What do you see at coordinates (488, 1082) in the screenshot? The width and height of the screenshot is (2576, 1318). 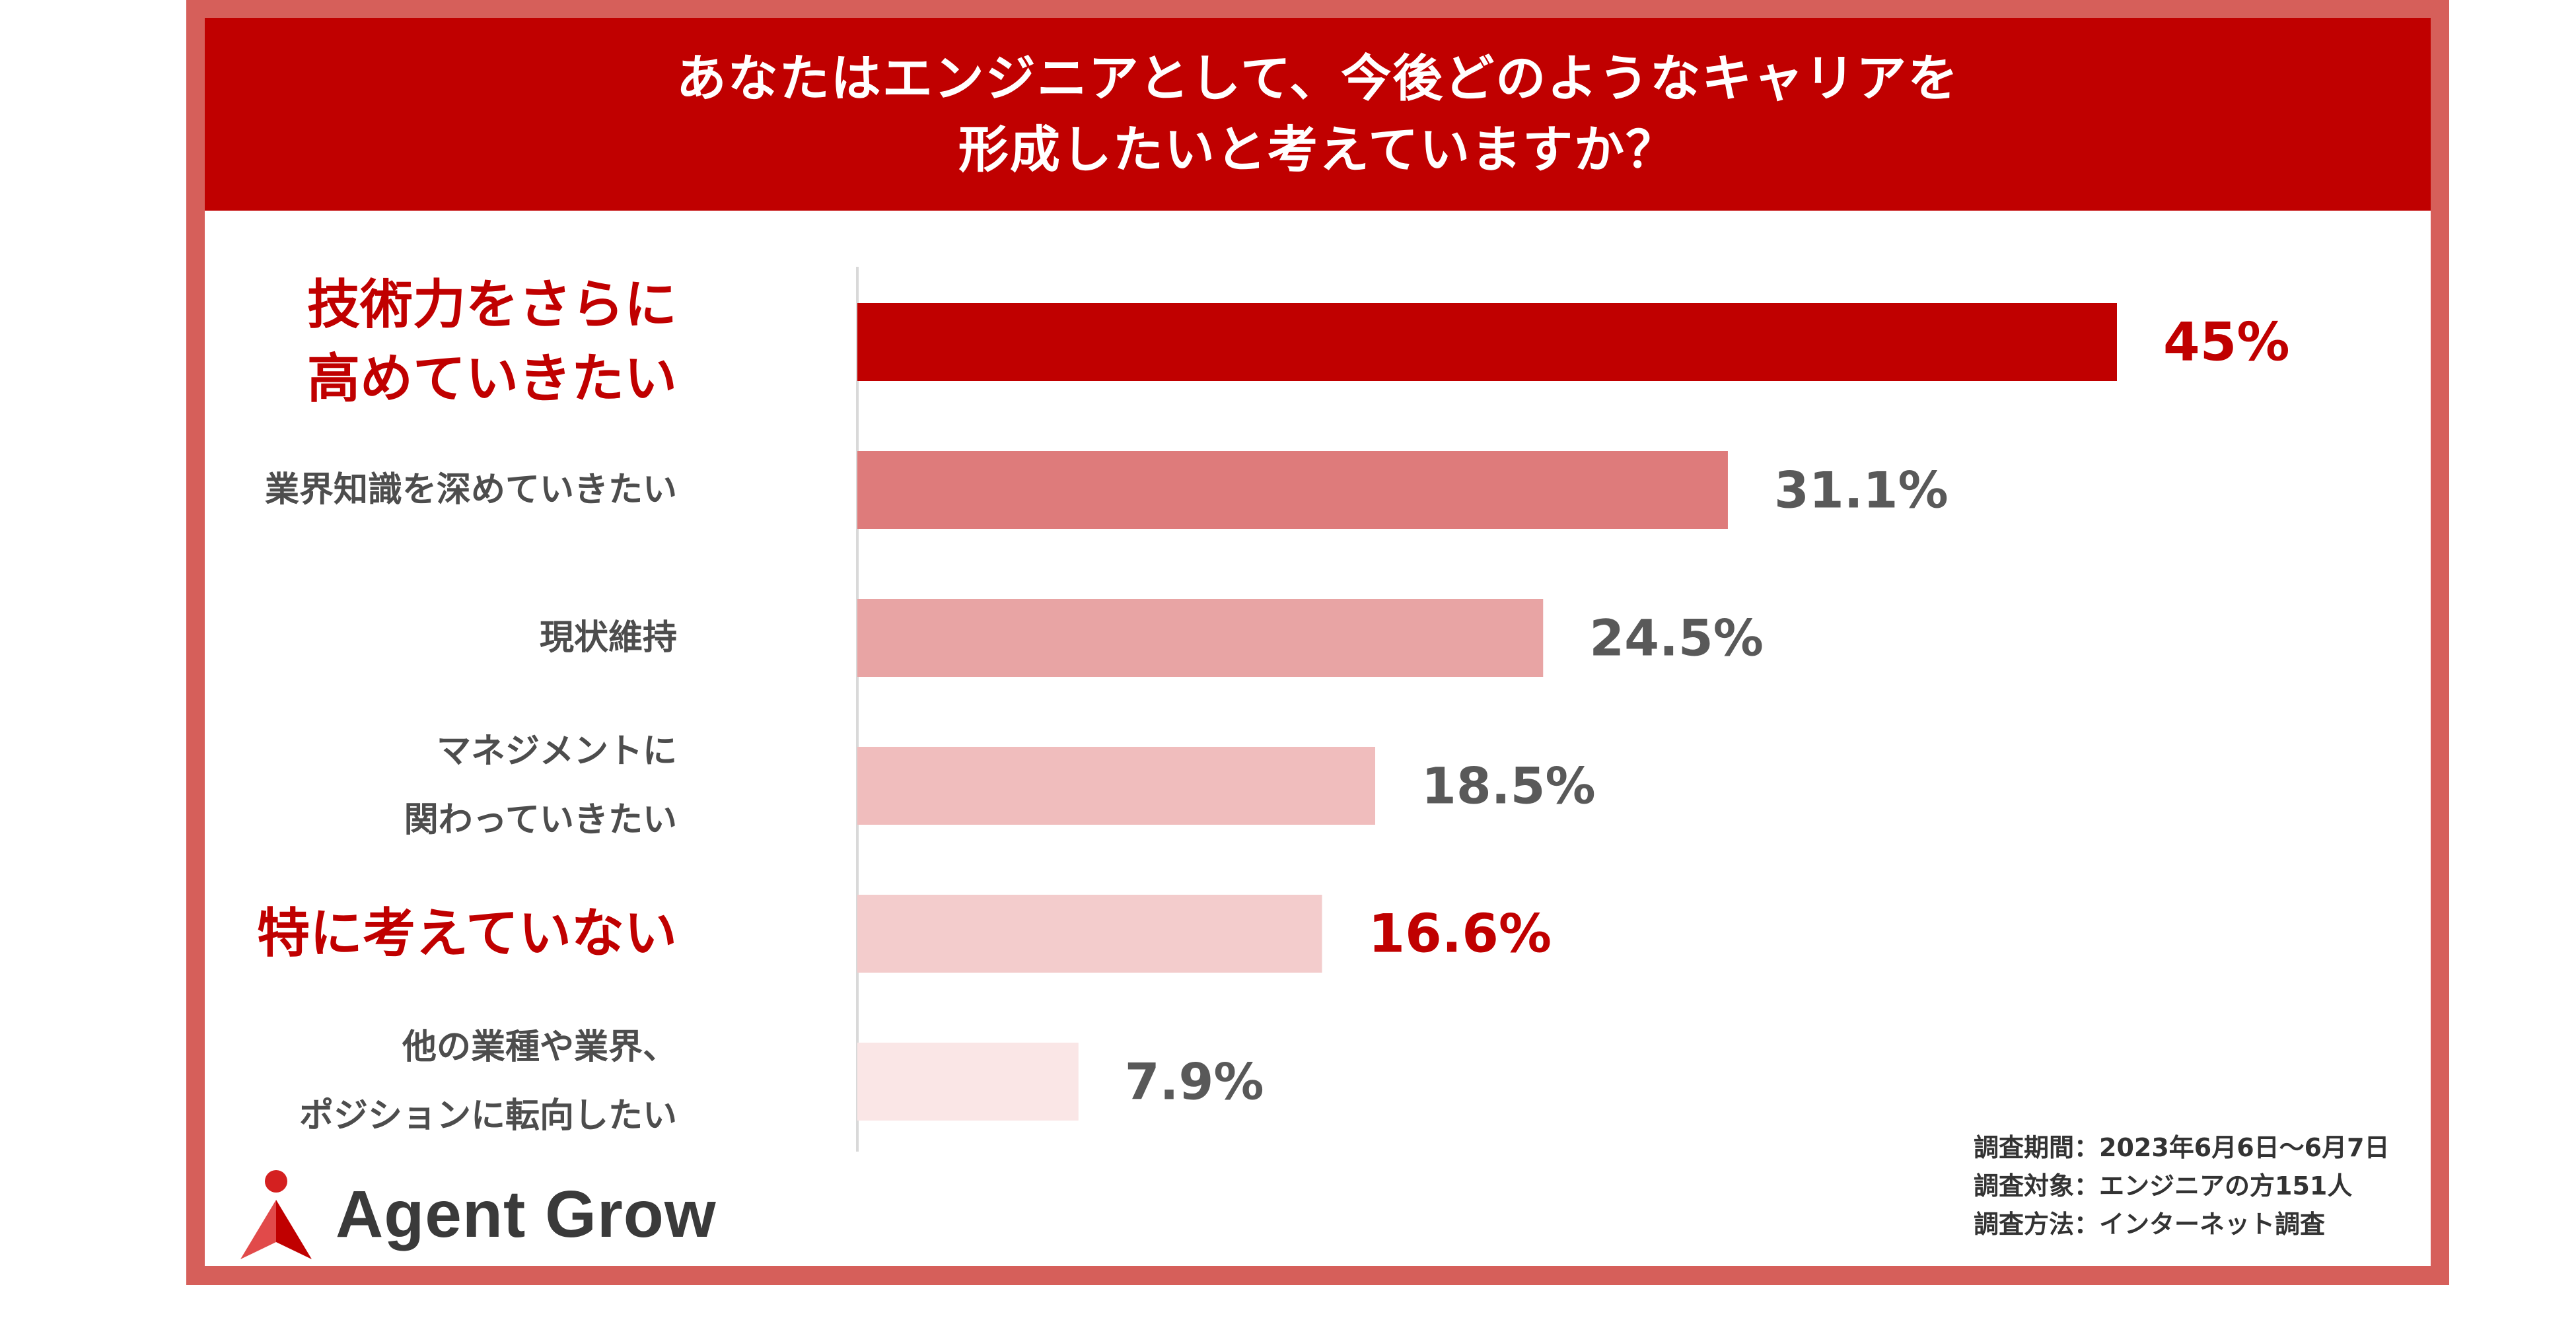 I see `category-label-6: 他の業種や業界、ポジションに転向したい` at bounding box center [488, 1082].